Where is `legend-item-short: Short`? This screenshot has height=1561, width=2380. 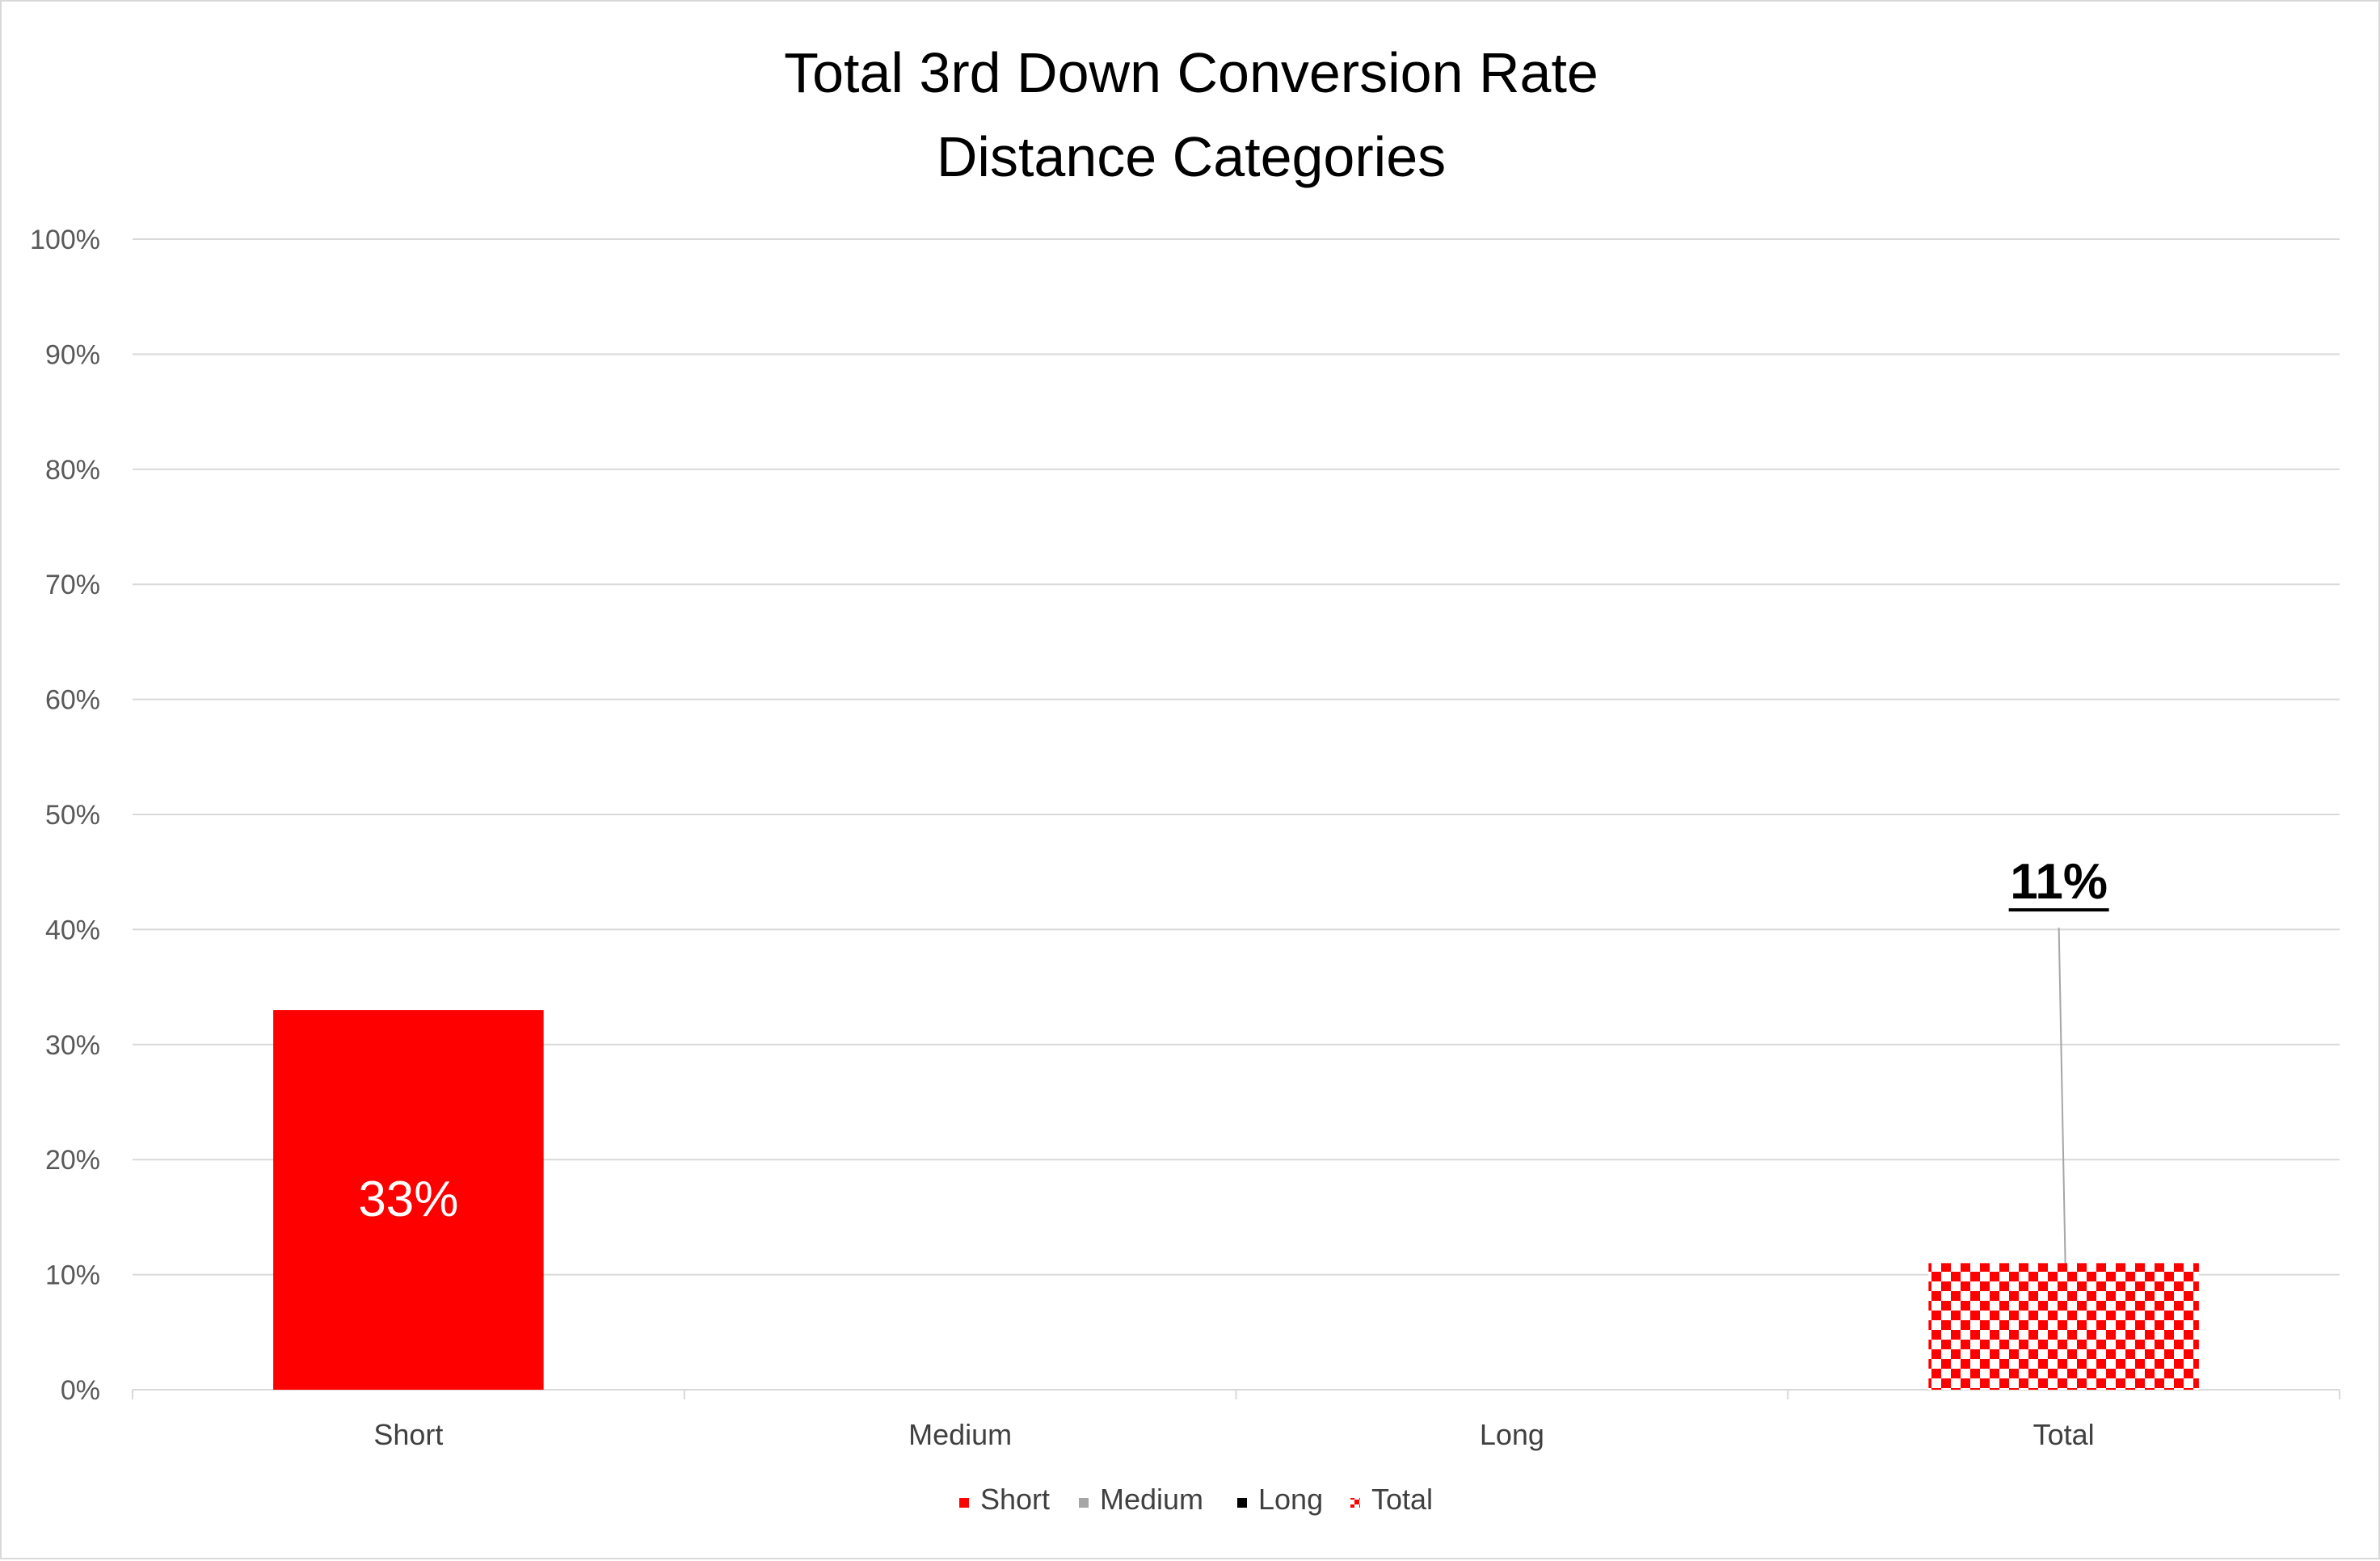 legend-item-short: Short is located at coordinates (1005, 1499).